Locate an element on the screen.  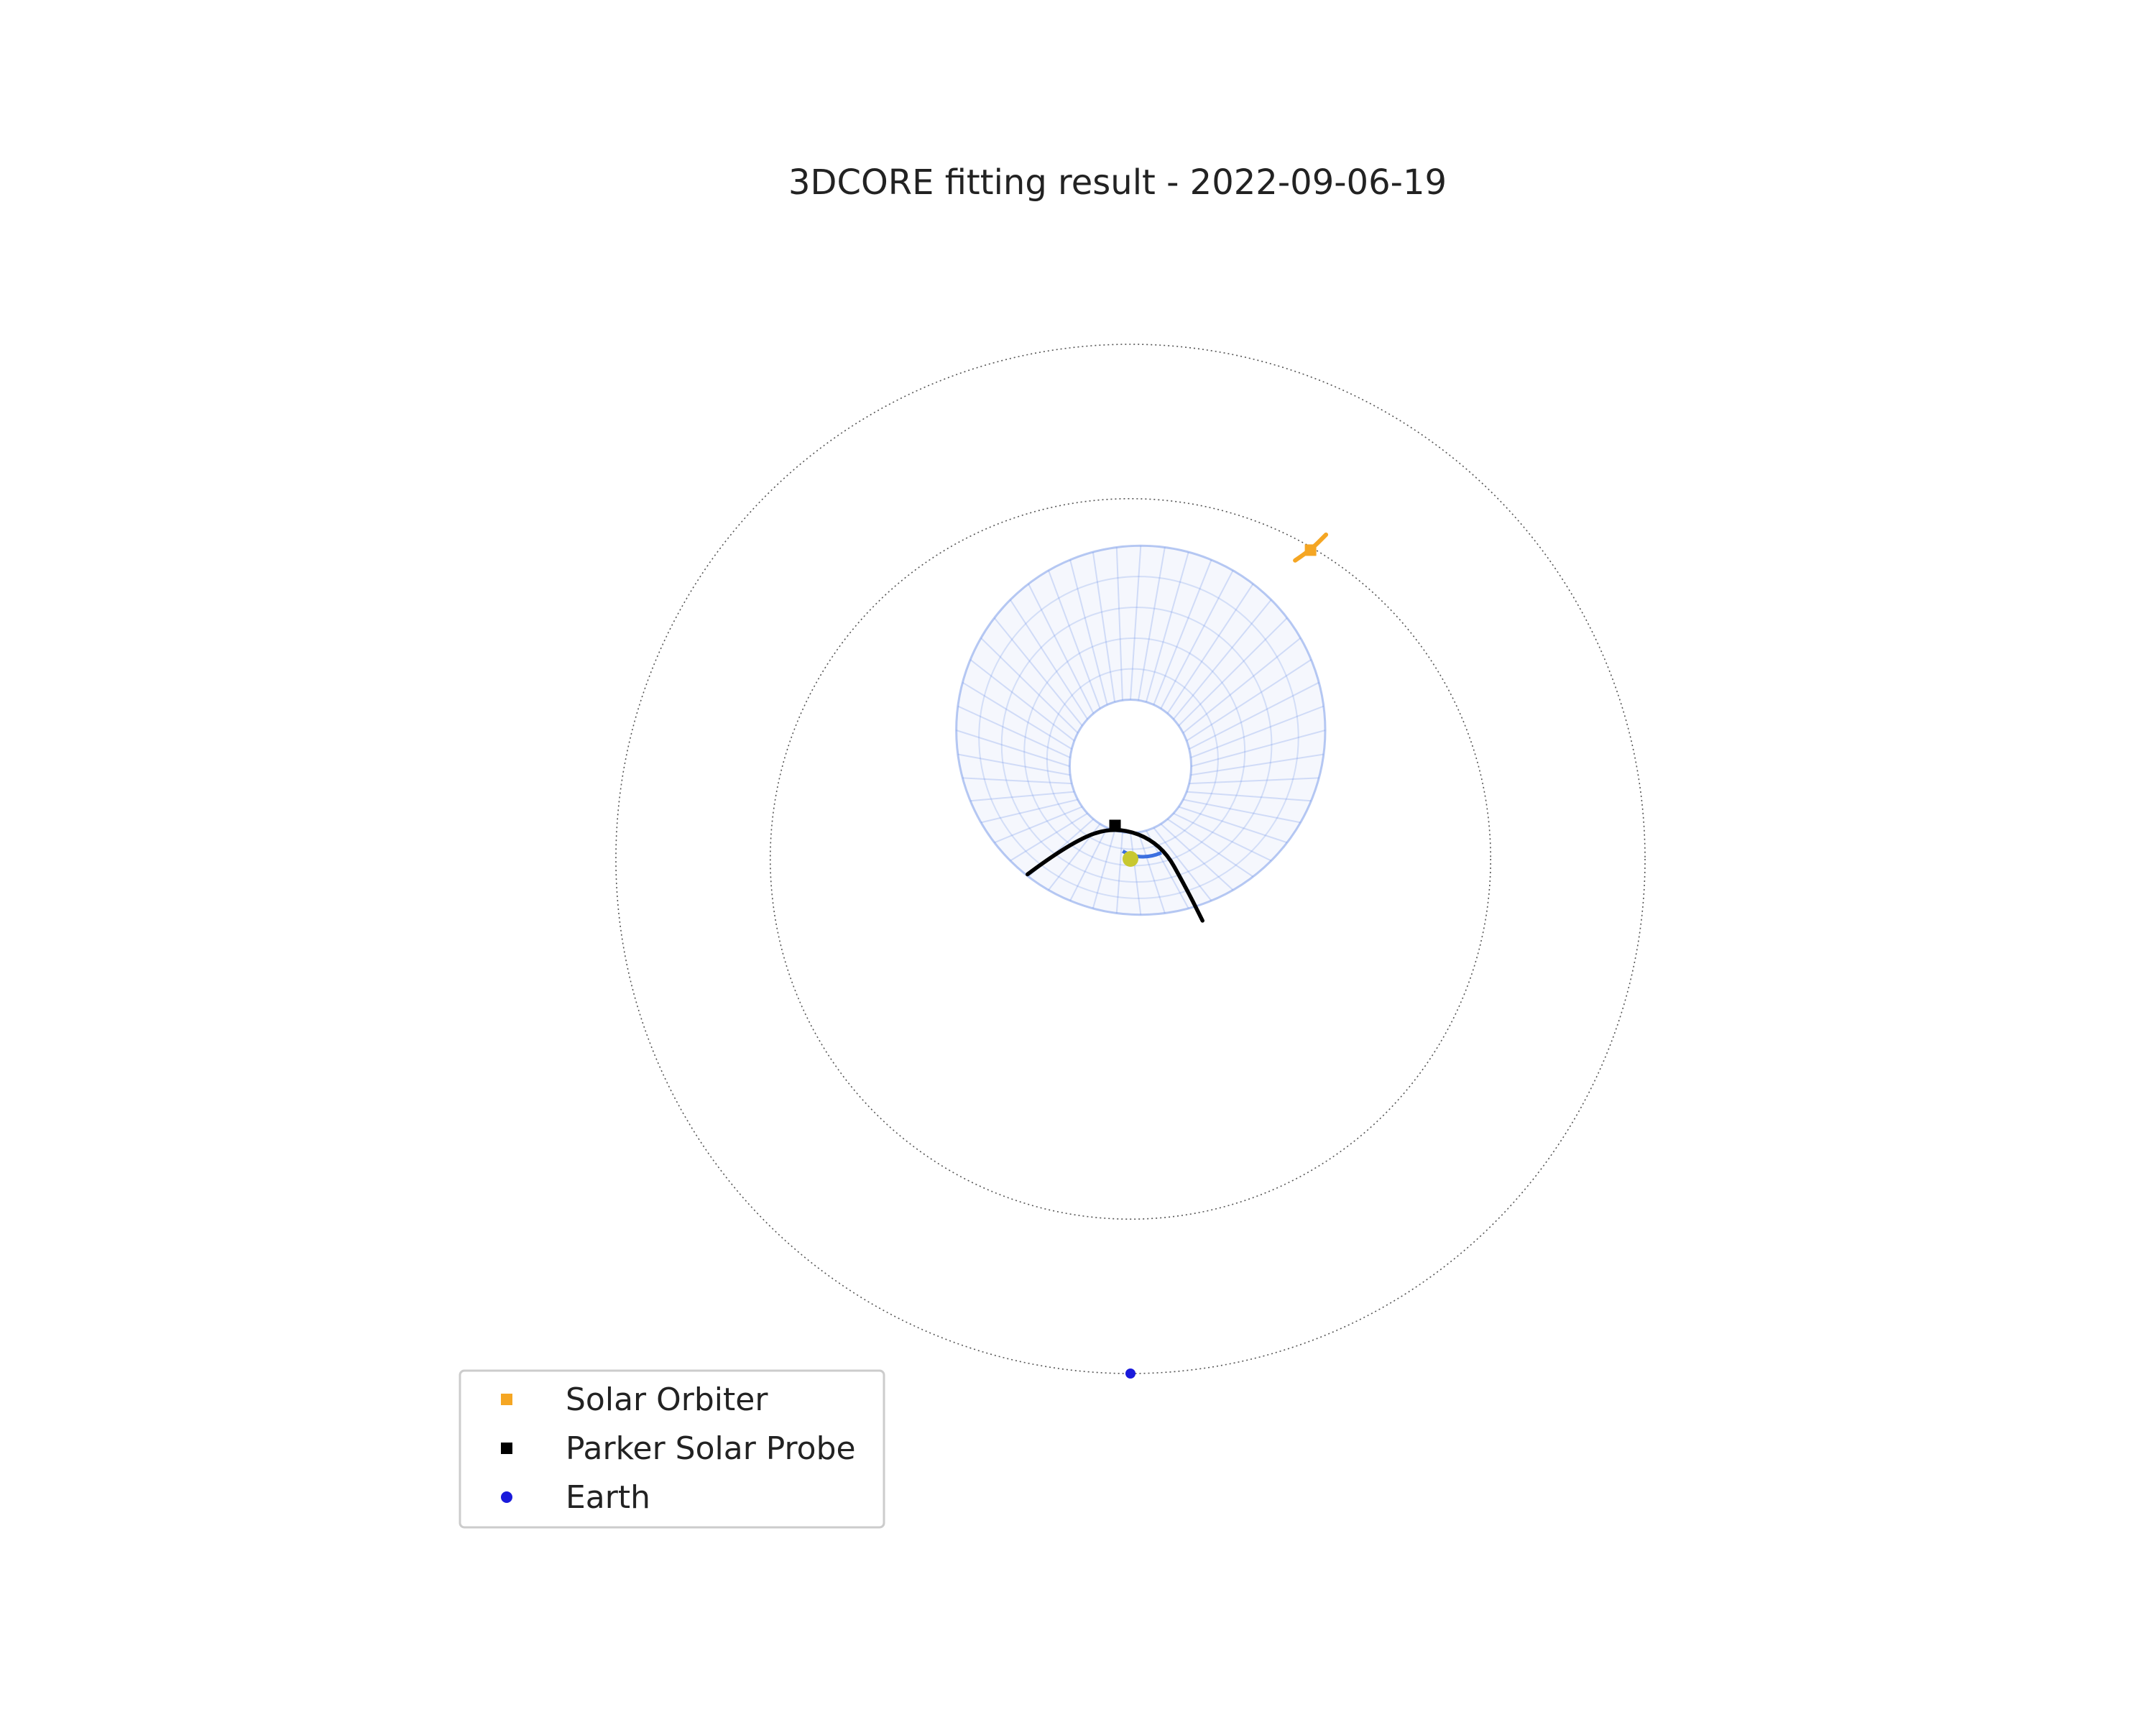
legend-label-earth: Earth is located at coordinates (608, 1497).